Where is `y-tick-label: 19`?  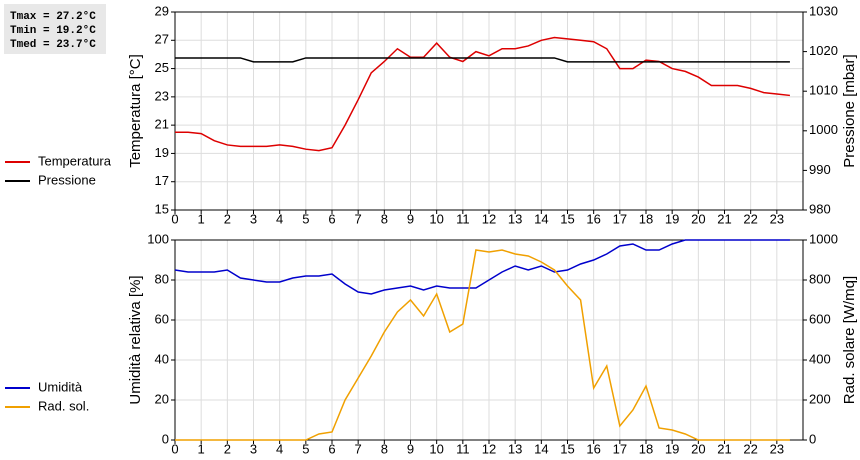
y-tick-label: 19 is located at coordinates (162, 152).